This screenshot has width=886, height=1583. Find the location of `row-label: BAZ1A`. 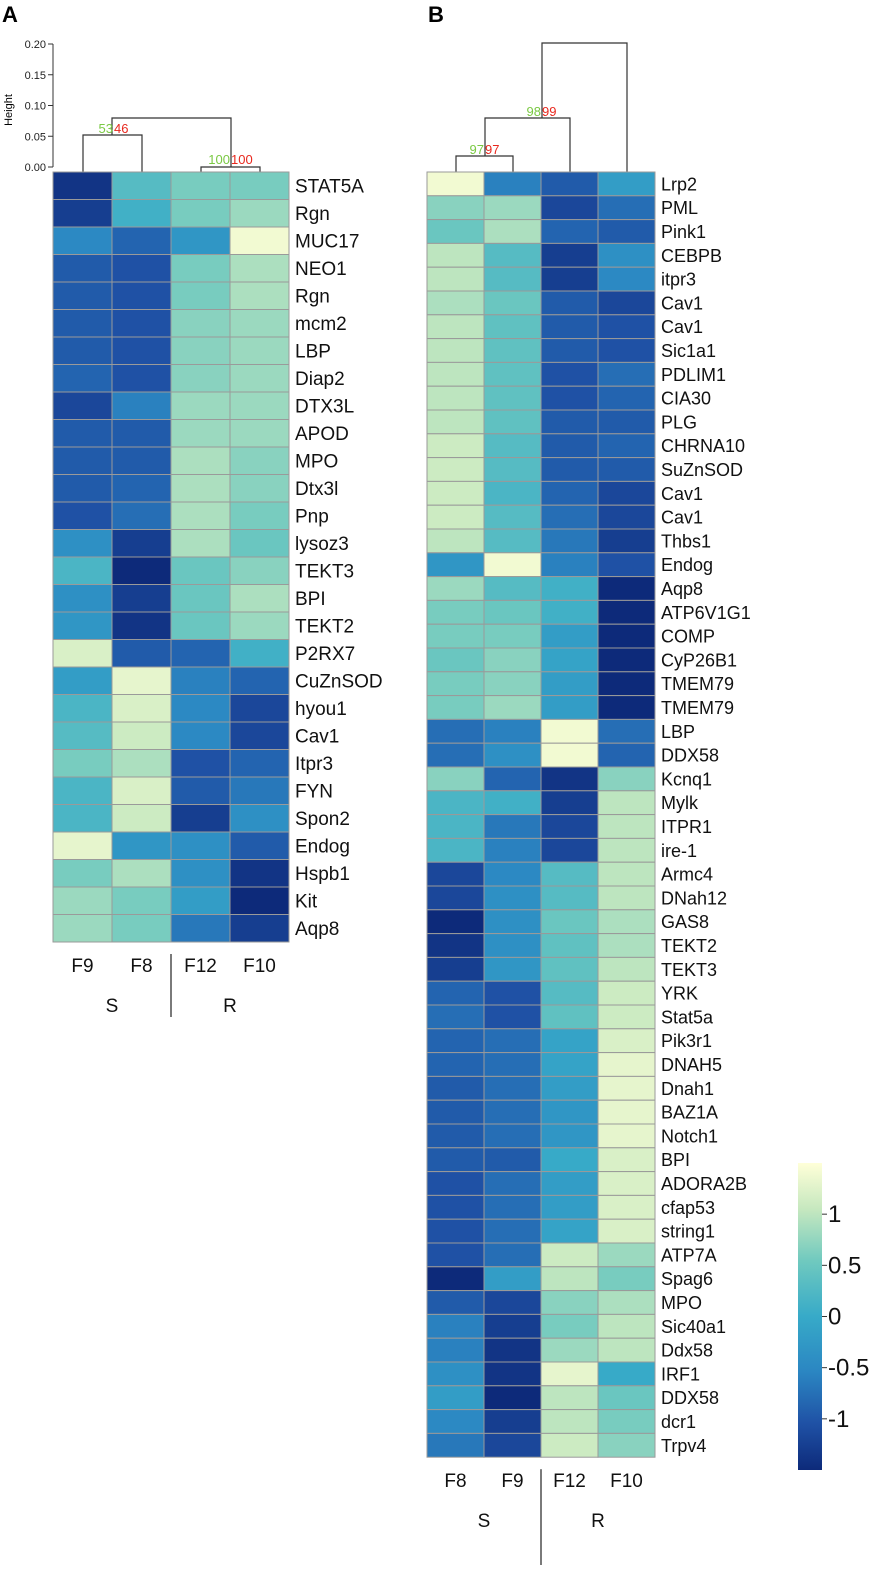

row-label: BAZ1A is located at coordinates (689, 1113).